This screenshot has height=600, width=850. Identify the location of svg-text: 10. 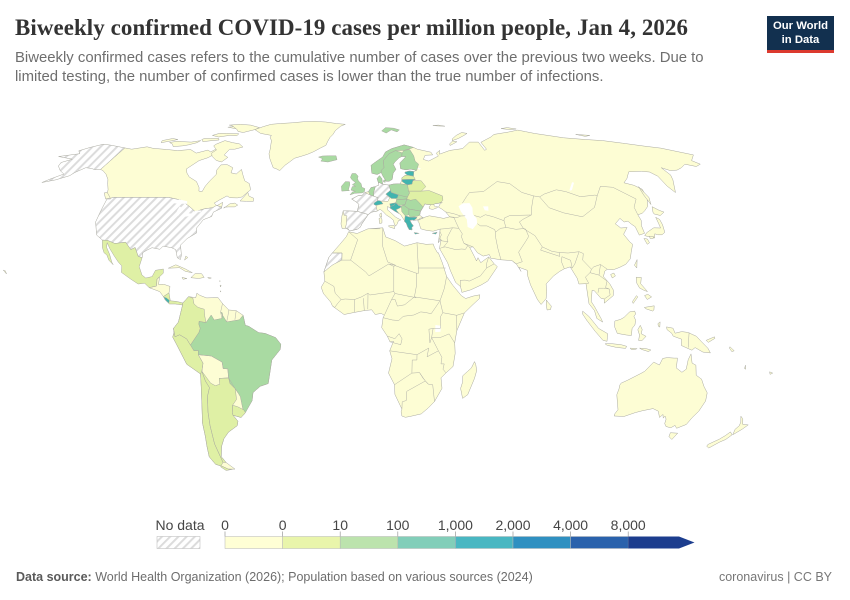
(340, 525).